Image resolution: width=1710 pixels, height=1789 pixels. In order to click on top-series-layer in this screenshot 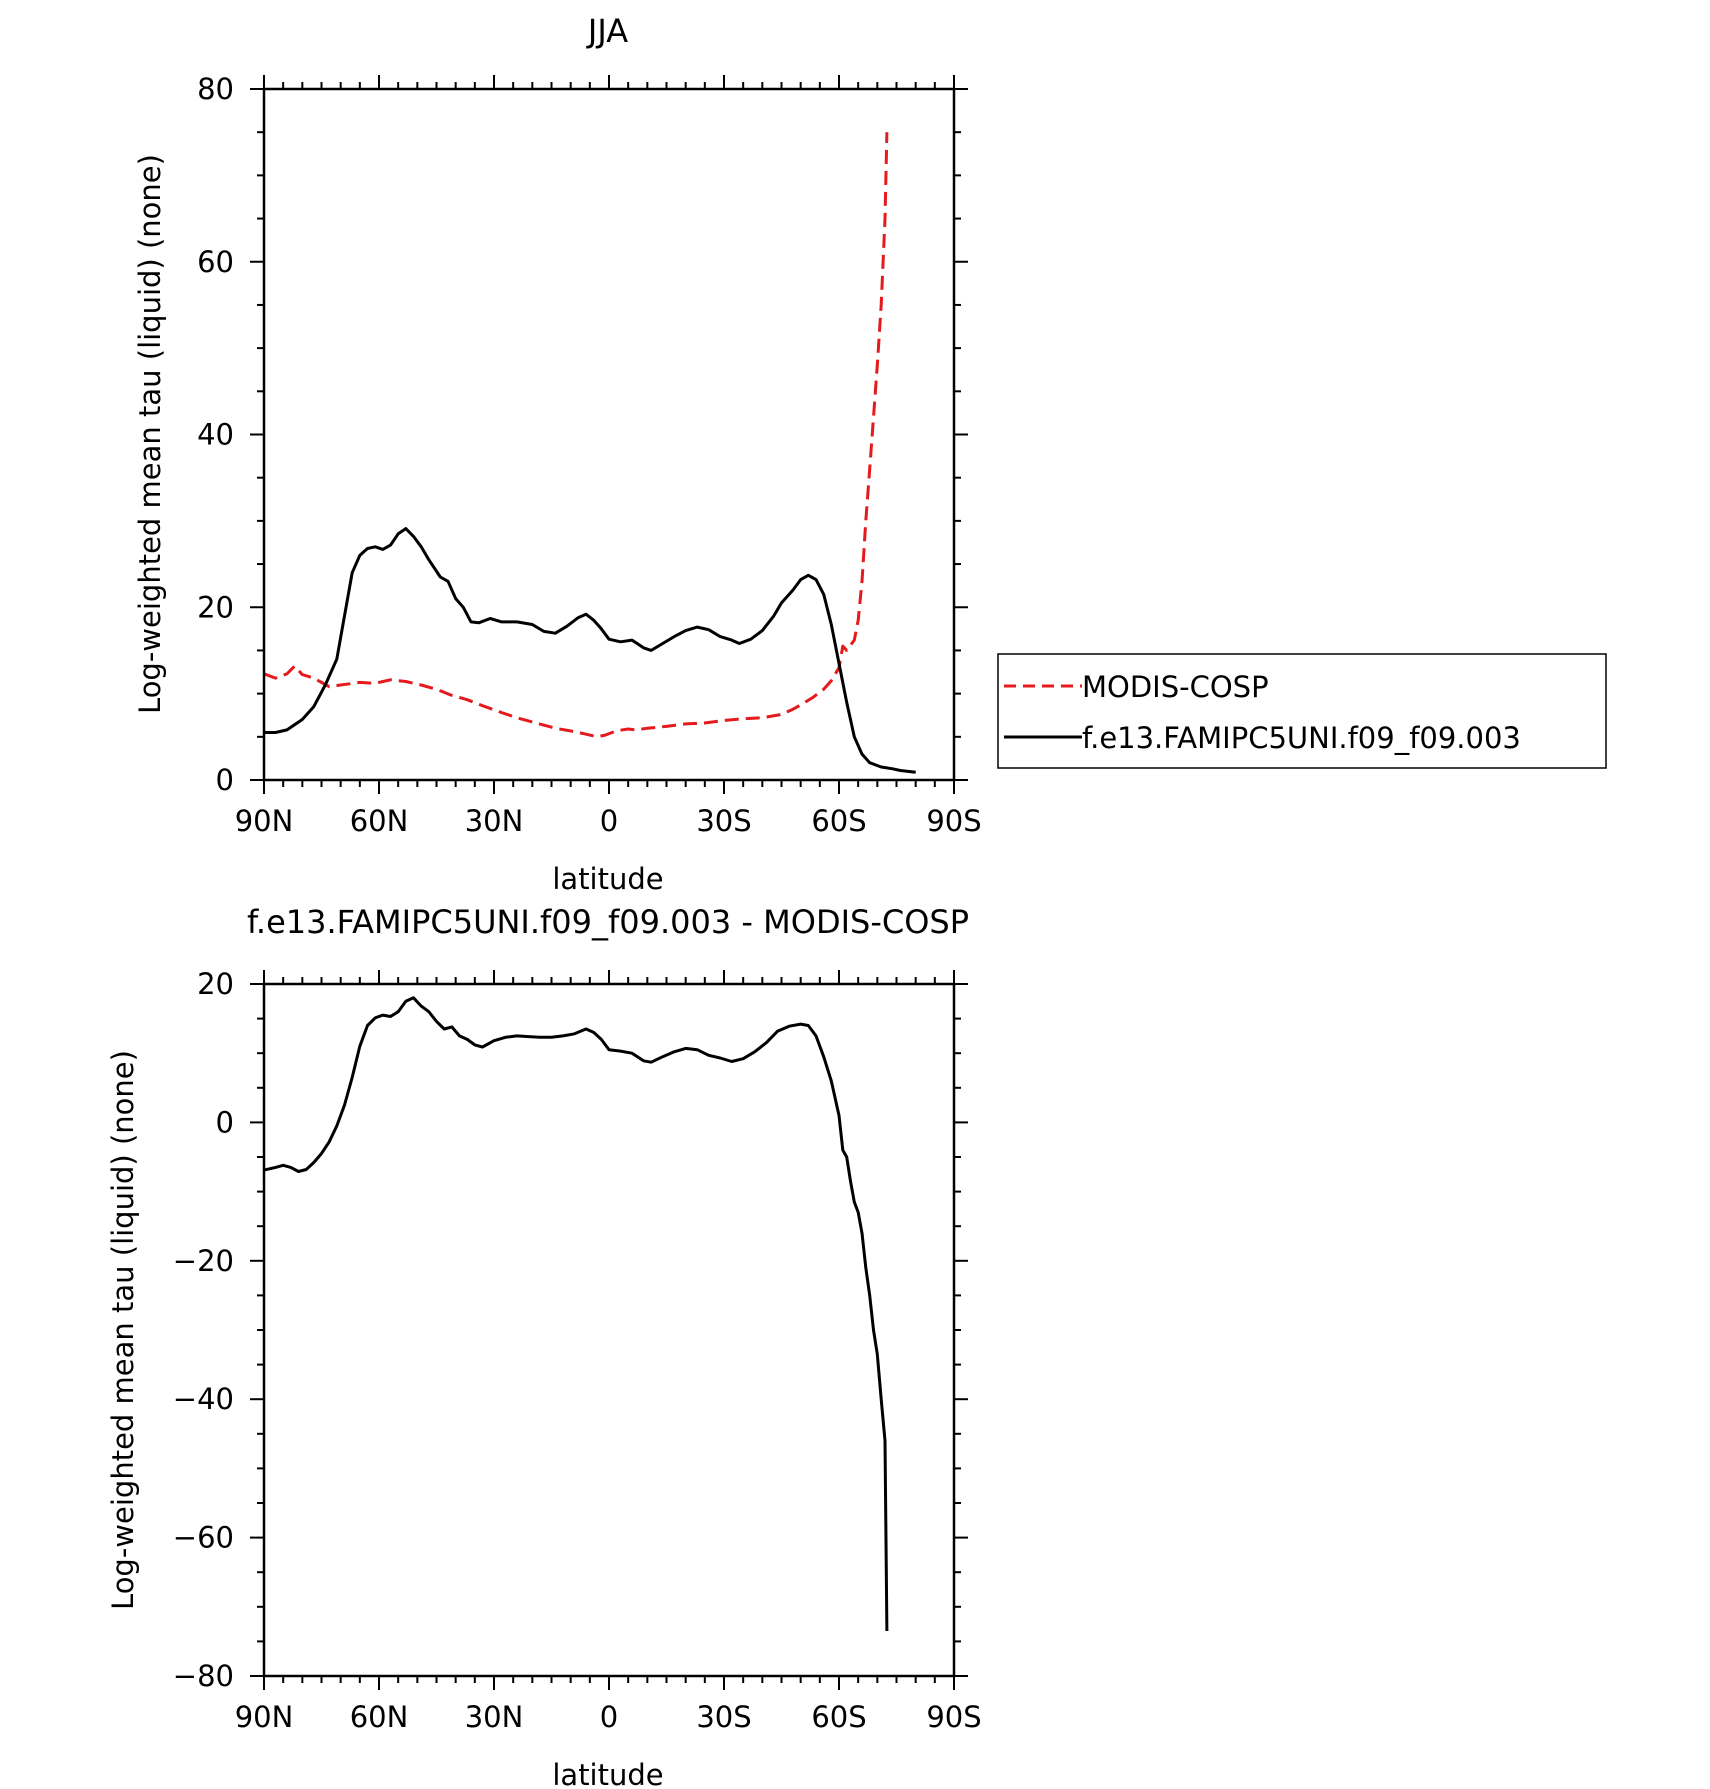, I will do `click(589, 453)`.